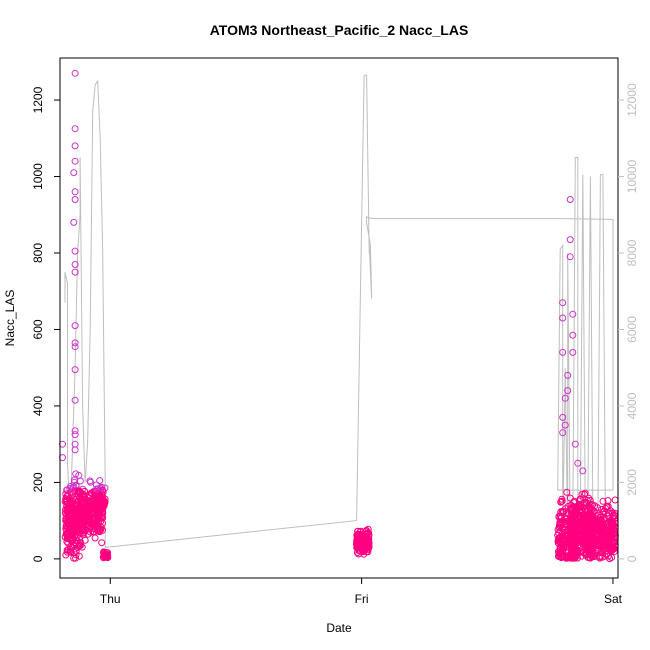 The width and height of the screenshot is (650, 650). I want to click on y-left-tick-label: 600, so click(38, 329).